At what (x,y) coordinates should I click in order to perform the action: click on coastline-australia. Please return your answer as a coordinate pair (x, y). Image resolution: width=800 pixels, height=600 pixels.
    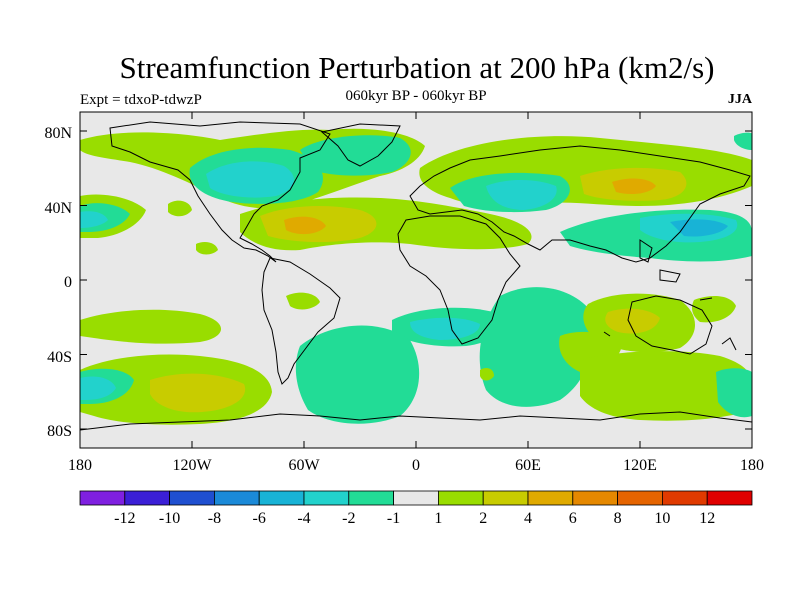
    Looking at the image, I should click on (670, 325).